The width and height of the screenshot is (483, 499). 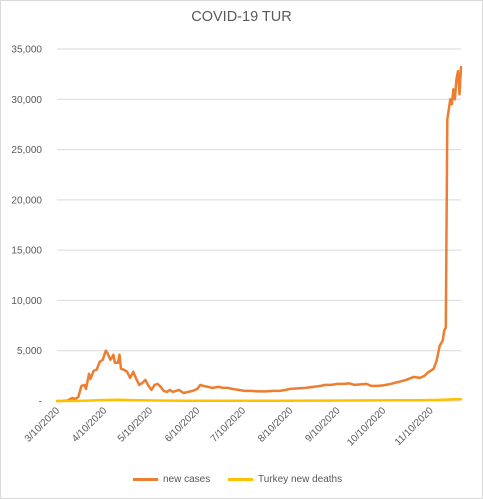 I want to click on legend-swatch-turkey-new-deaths, so click(x=240, y=479).